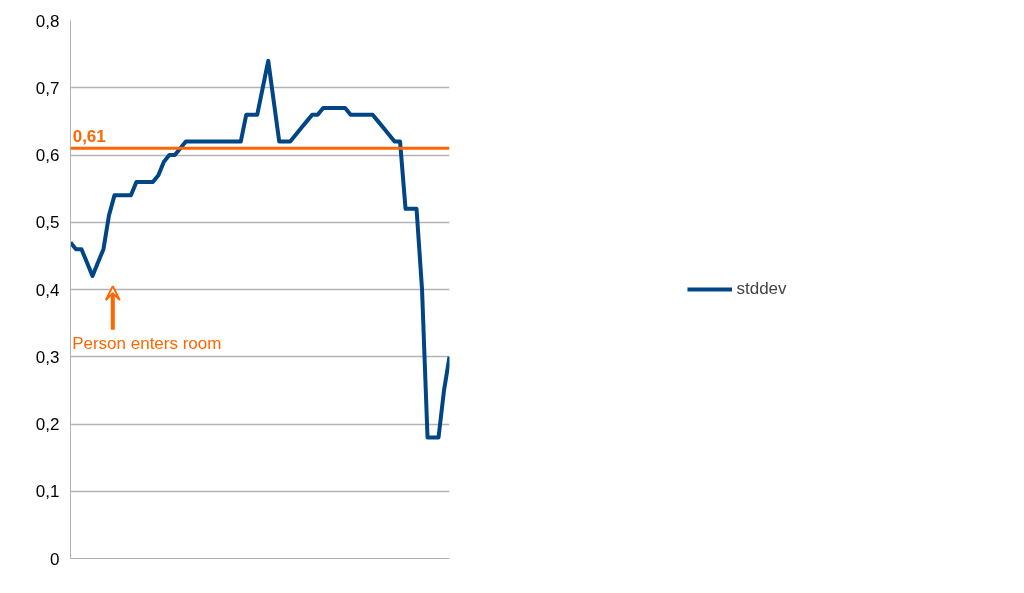  Describe the element at coordinates (47, 223) in the screenshot. I see `y-tick-label: 0,5` at that location.